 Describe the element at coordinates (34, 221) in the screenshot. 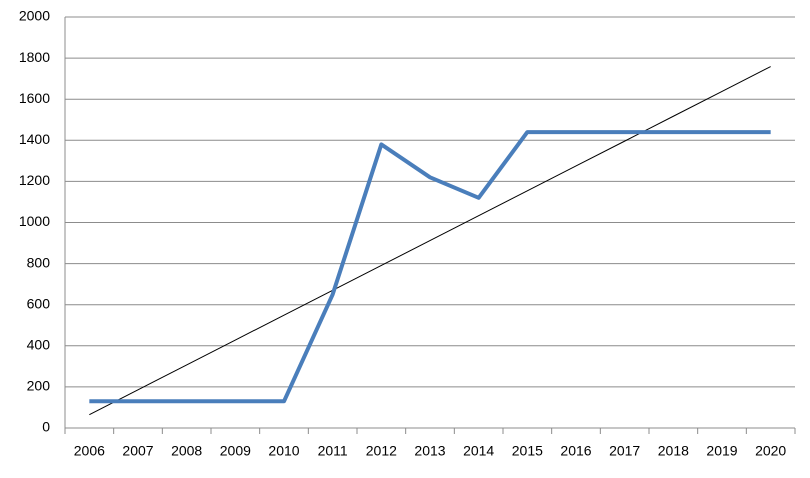

I see `y-tick-label: 1000` at that location.